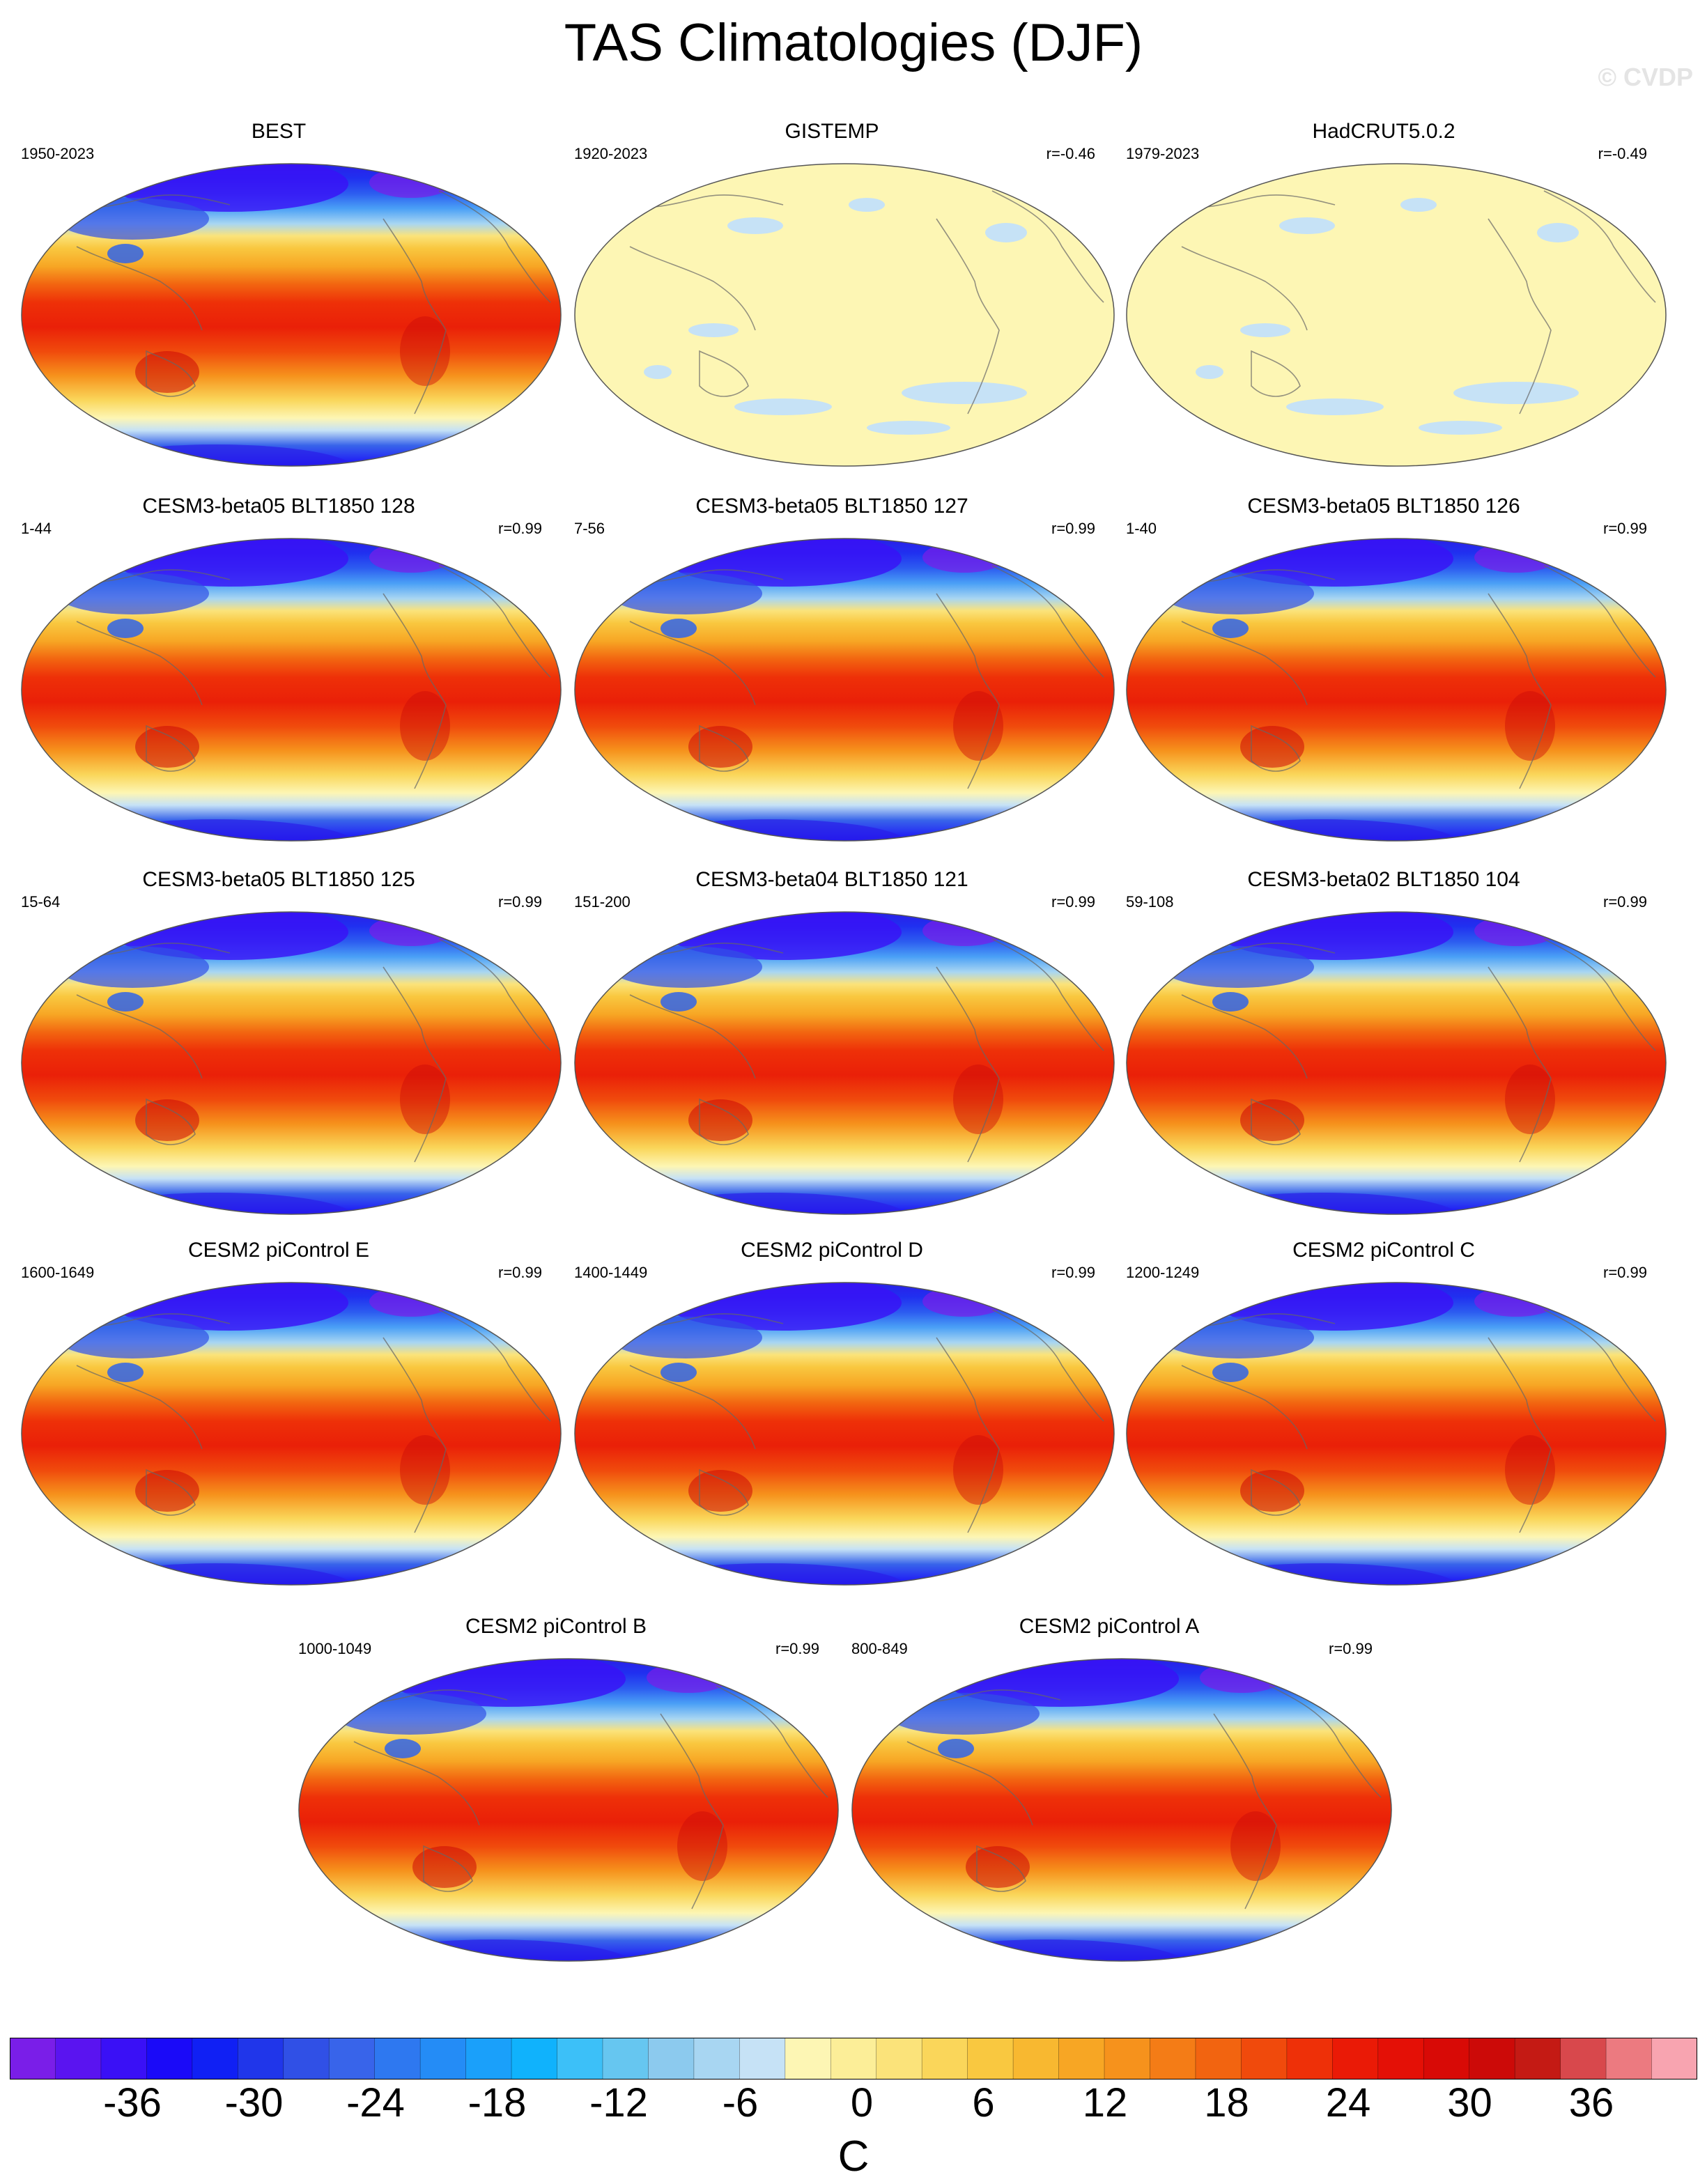 The height and width of the screenshot is (2184, 1707). What do you see at coordinates (1383, 131) in the screenshot?
I see `panel-title: HadCRUT5.0.2` at bounding box center [1383, 131].